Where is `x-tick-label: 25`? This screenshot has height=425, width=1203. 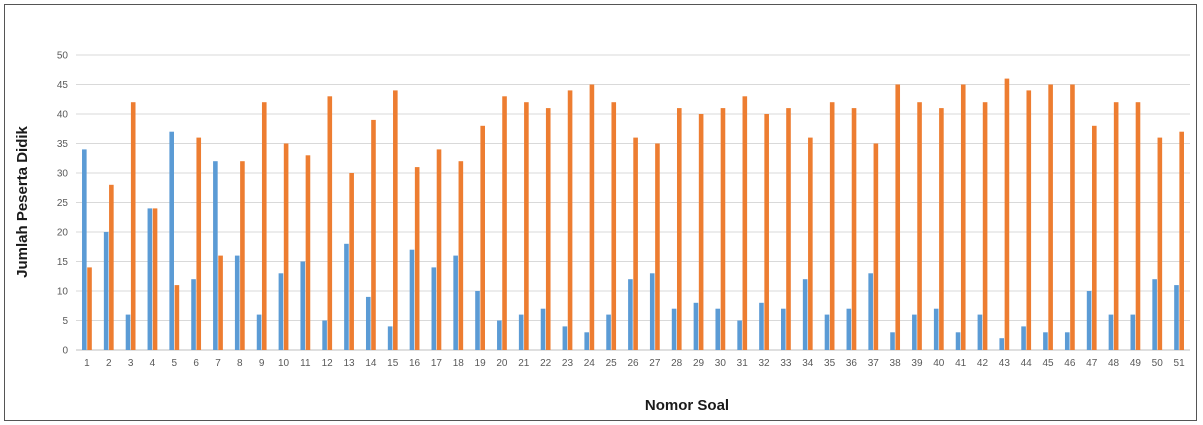 x-tick-label: 25 is located at coordinates (612, 363).